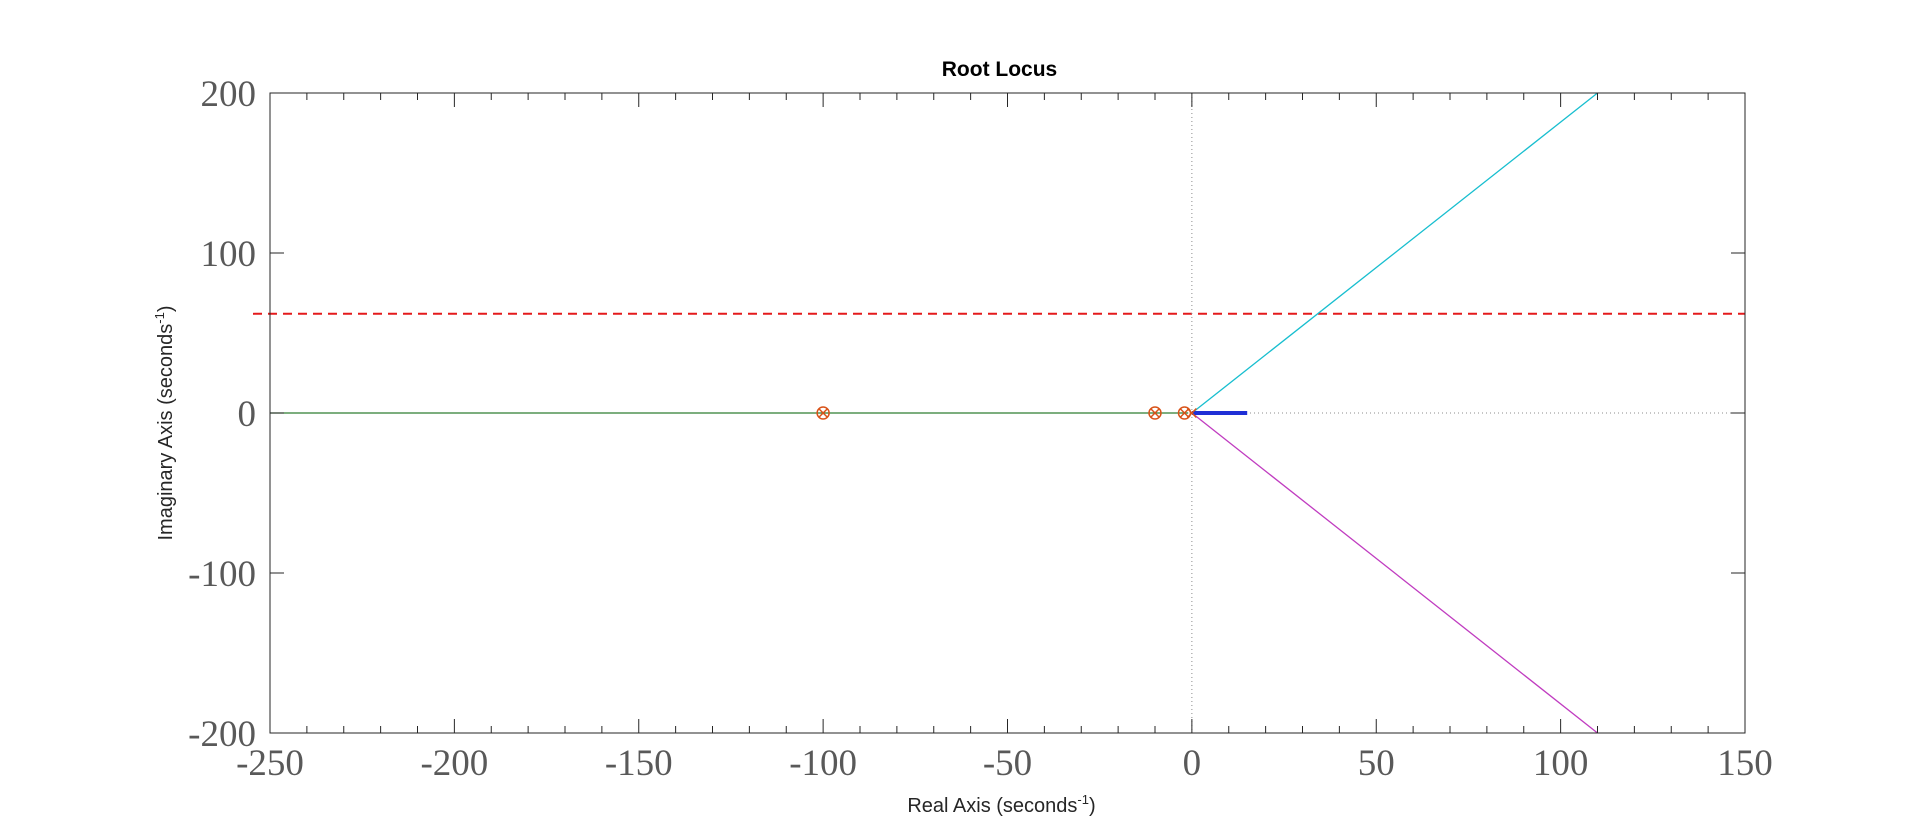 The height and width of the screenshot is (821, 1920). What do you see at coordinates (1001, 804) in the screenshot?
I see `x-axis-label: Real Axis (seconds-1)` at bounding box center [1001, 804].